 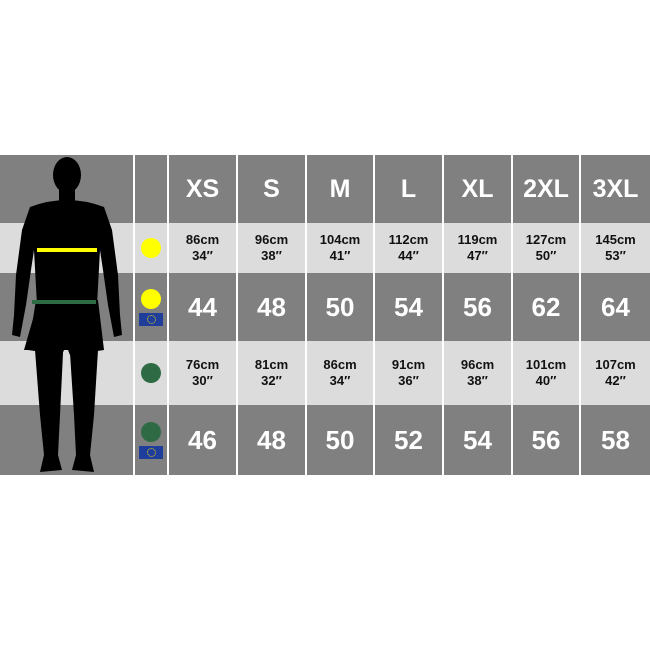 What do you see at coordinates (408, 439) in the screenshot?
I see `size-value-cell: 52` at bounding box center [408, 439].